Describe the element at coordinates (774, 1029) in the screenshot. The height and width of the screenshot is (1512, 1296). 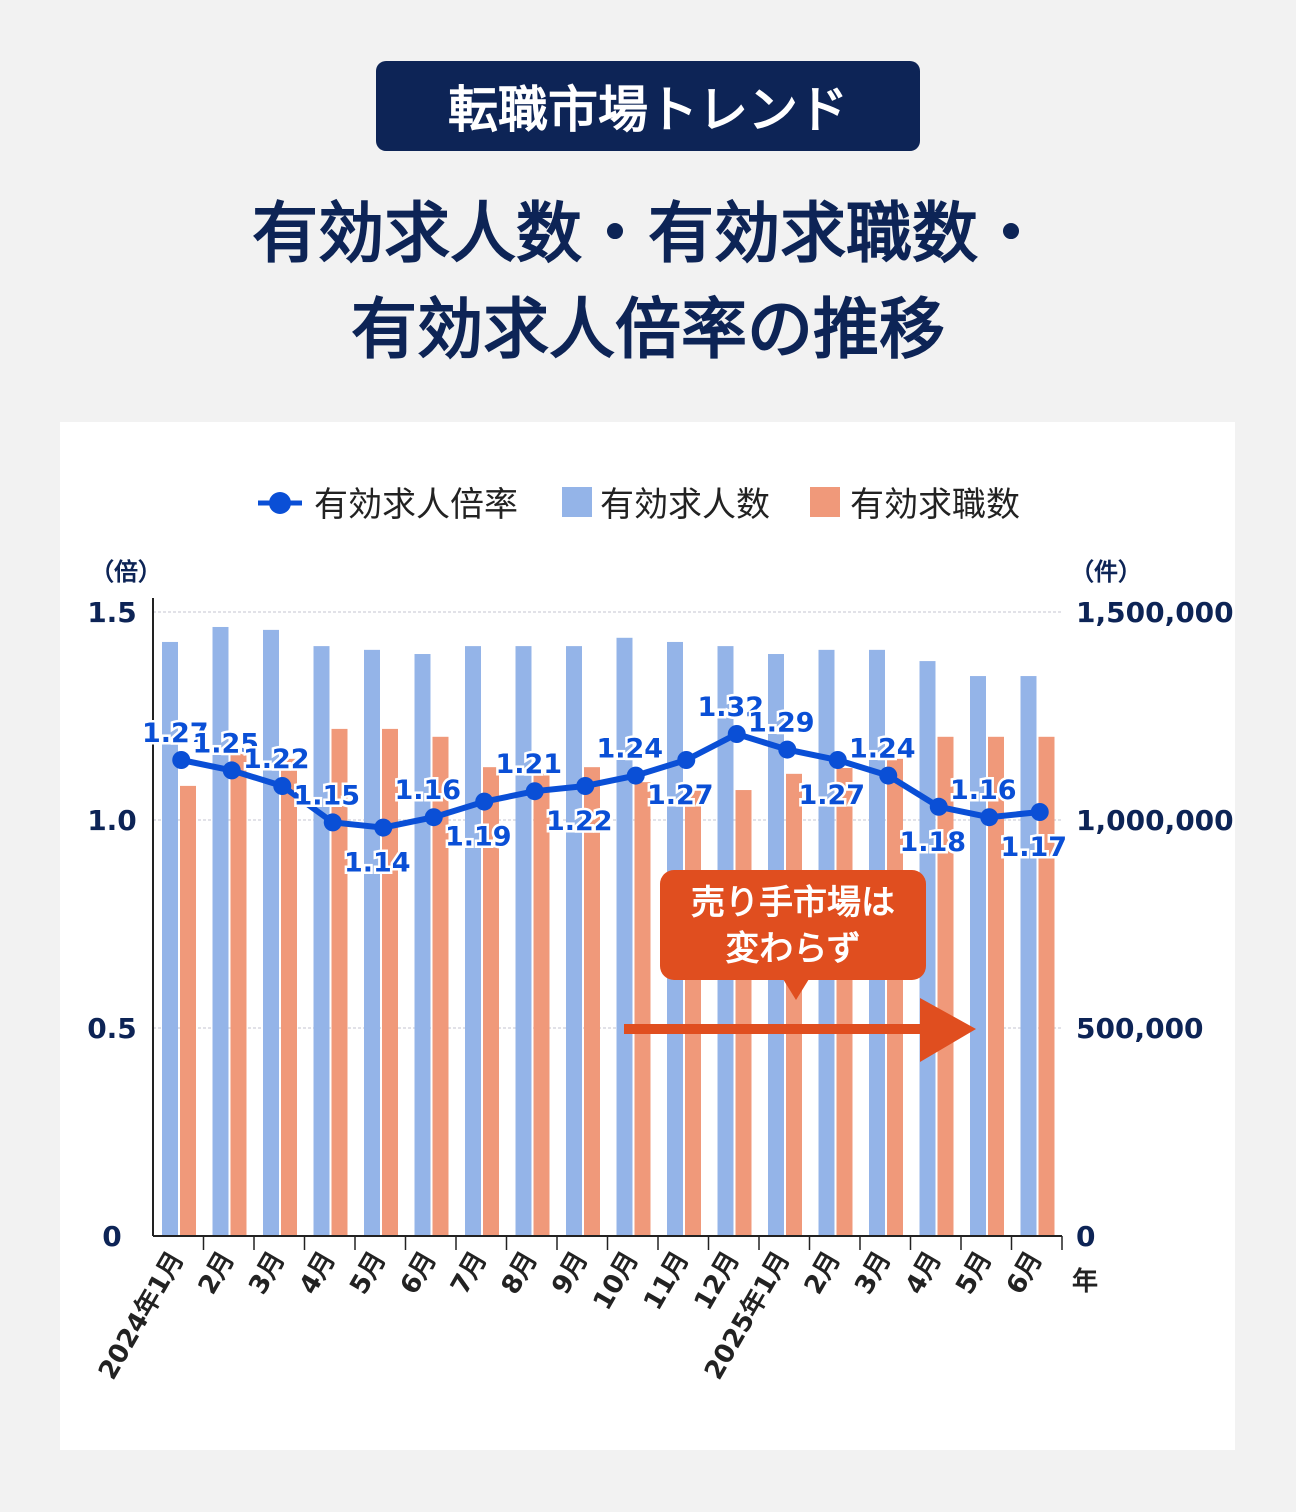
I see `arrow-shaft` at that location.